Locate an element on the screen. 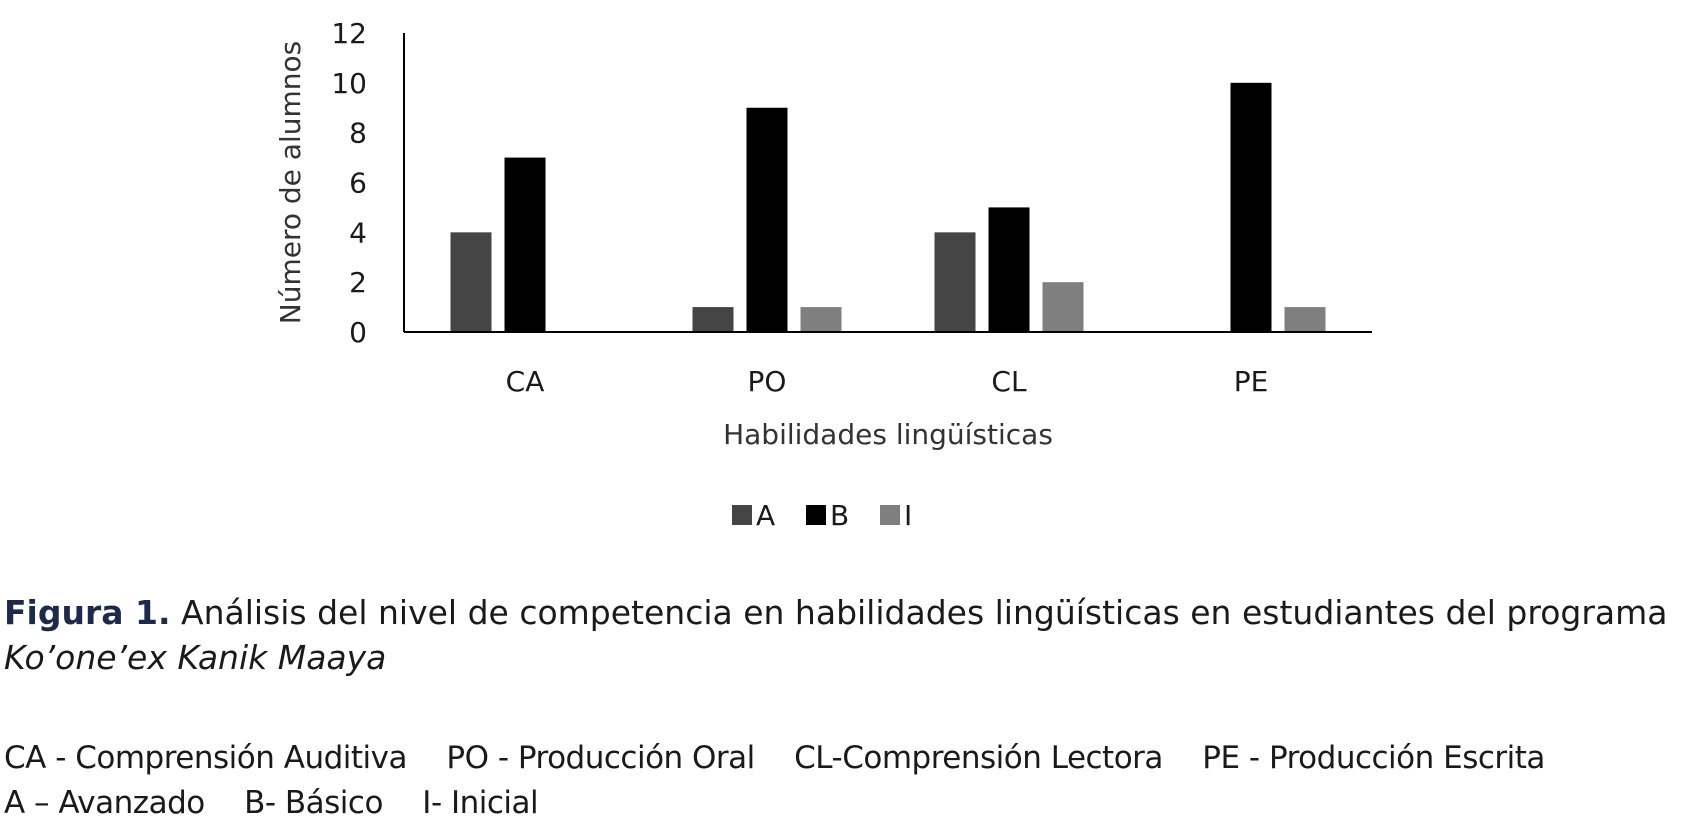 Image resolution: width=1692 pixels, height=831 pixels. x-tick-label: PO is located at coordinates (767, 381).